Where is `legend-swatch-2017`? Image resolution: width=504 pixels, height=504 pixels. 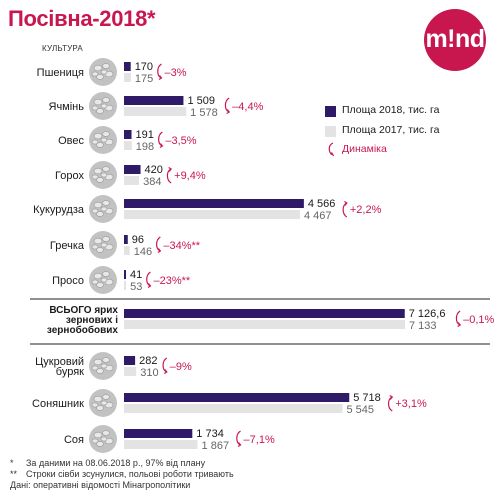
legend-swatch-2017 is located at coordinates (330, 131).